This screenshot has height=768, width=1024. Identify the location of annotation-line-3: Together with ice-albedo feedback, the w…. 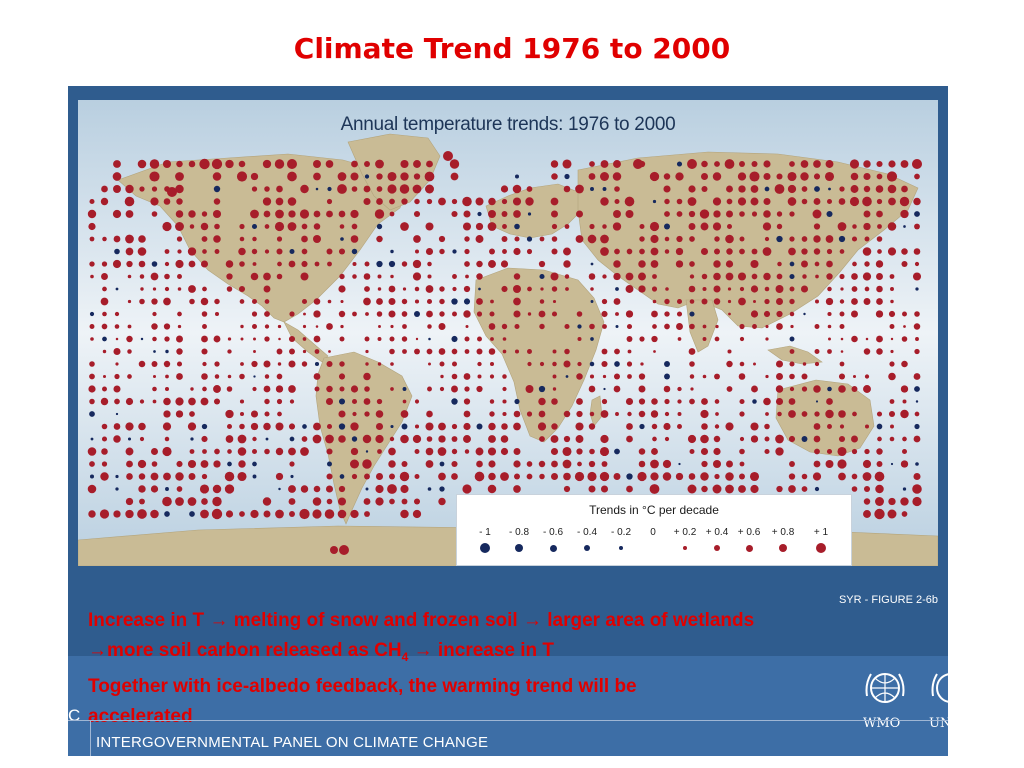
(362, 686).